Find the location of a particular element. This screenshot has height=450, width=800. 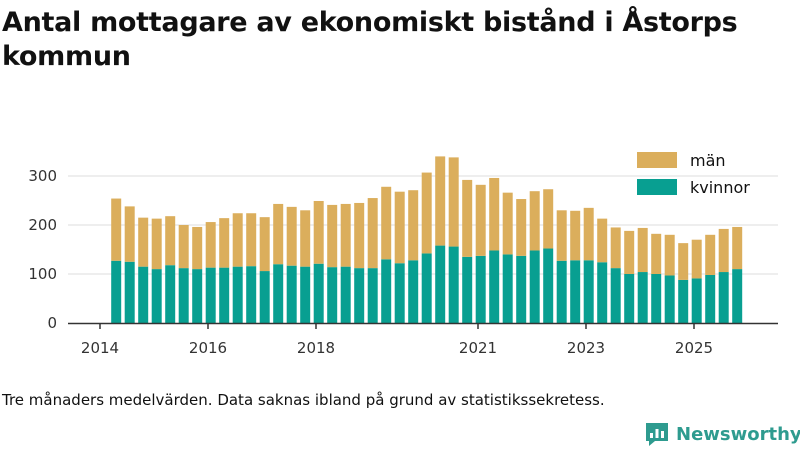

x-tick-label-2021: 2021 is located at coordinates (478, 348).